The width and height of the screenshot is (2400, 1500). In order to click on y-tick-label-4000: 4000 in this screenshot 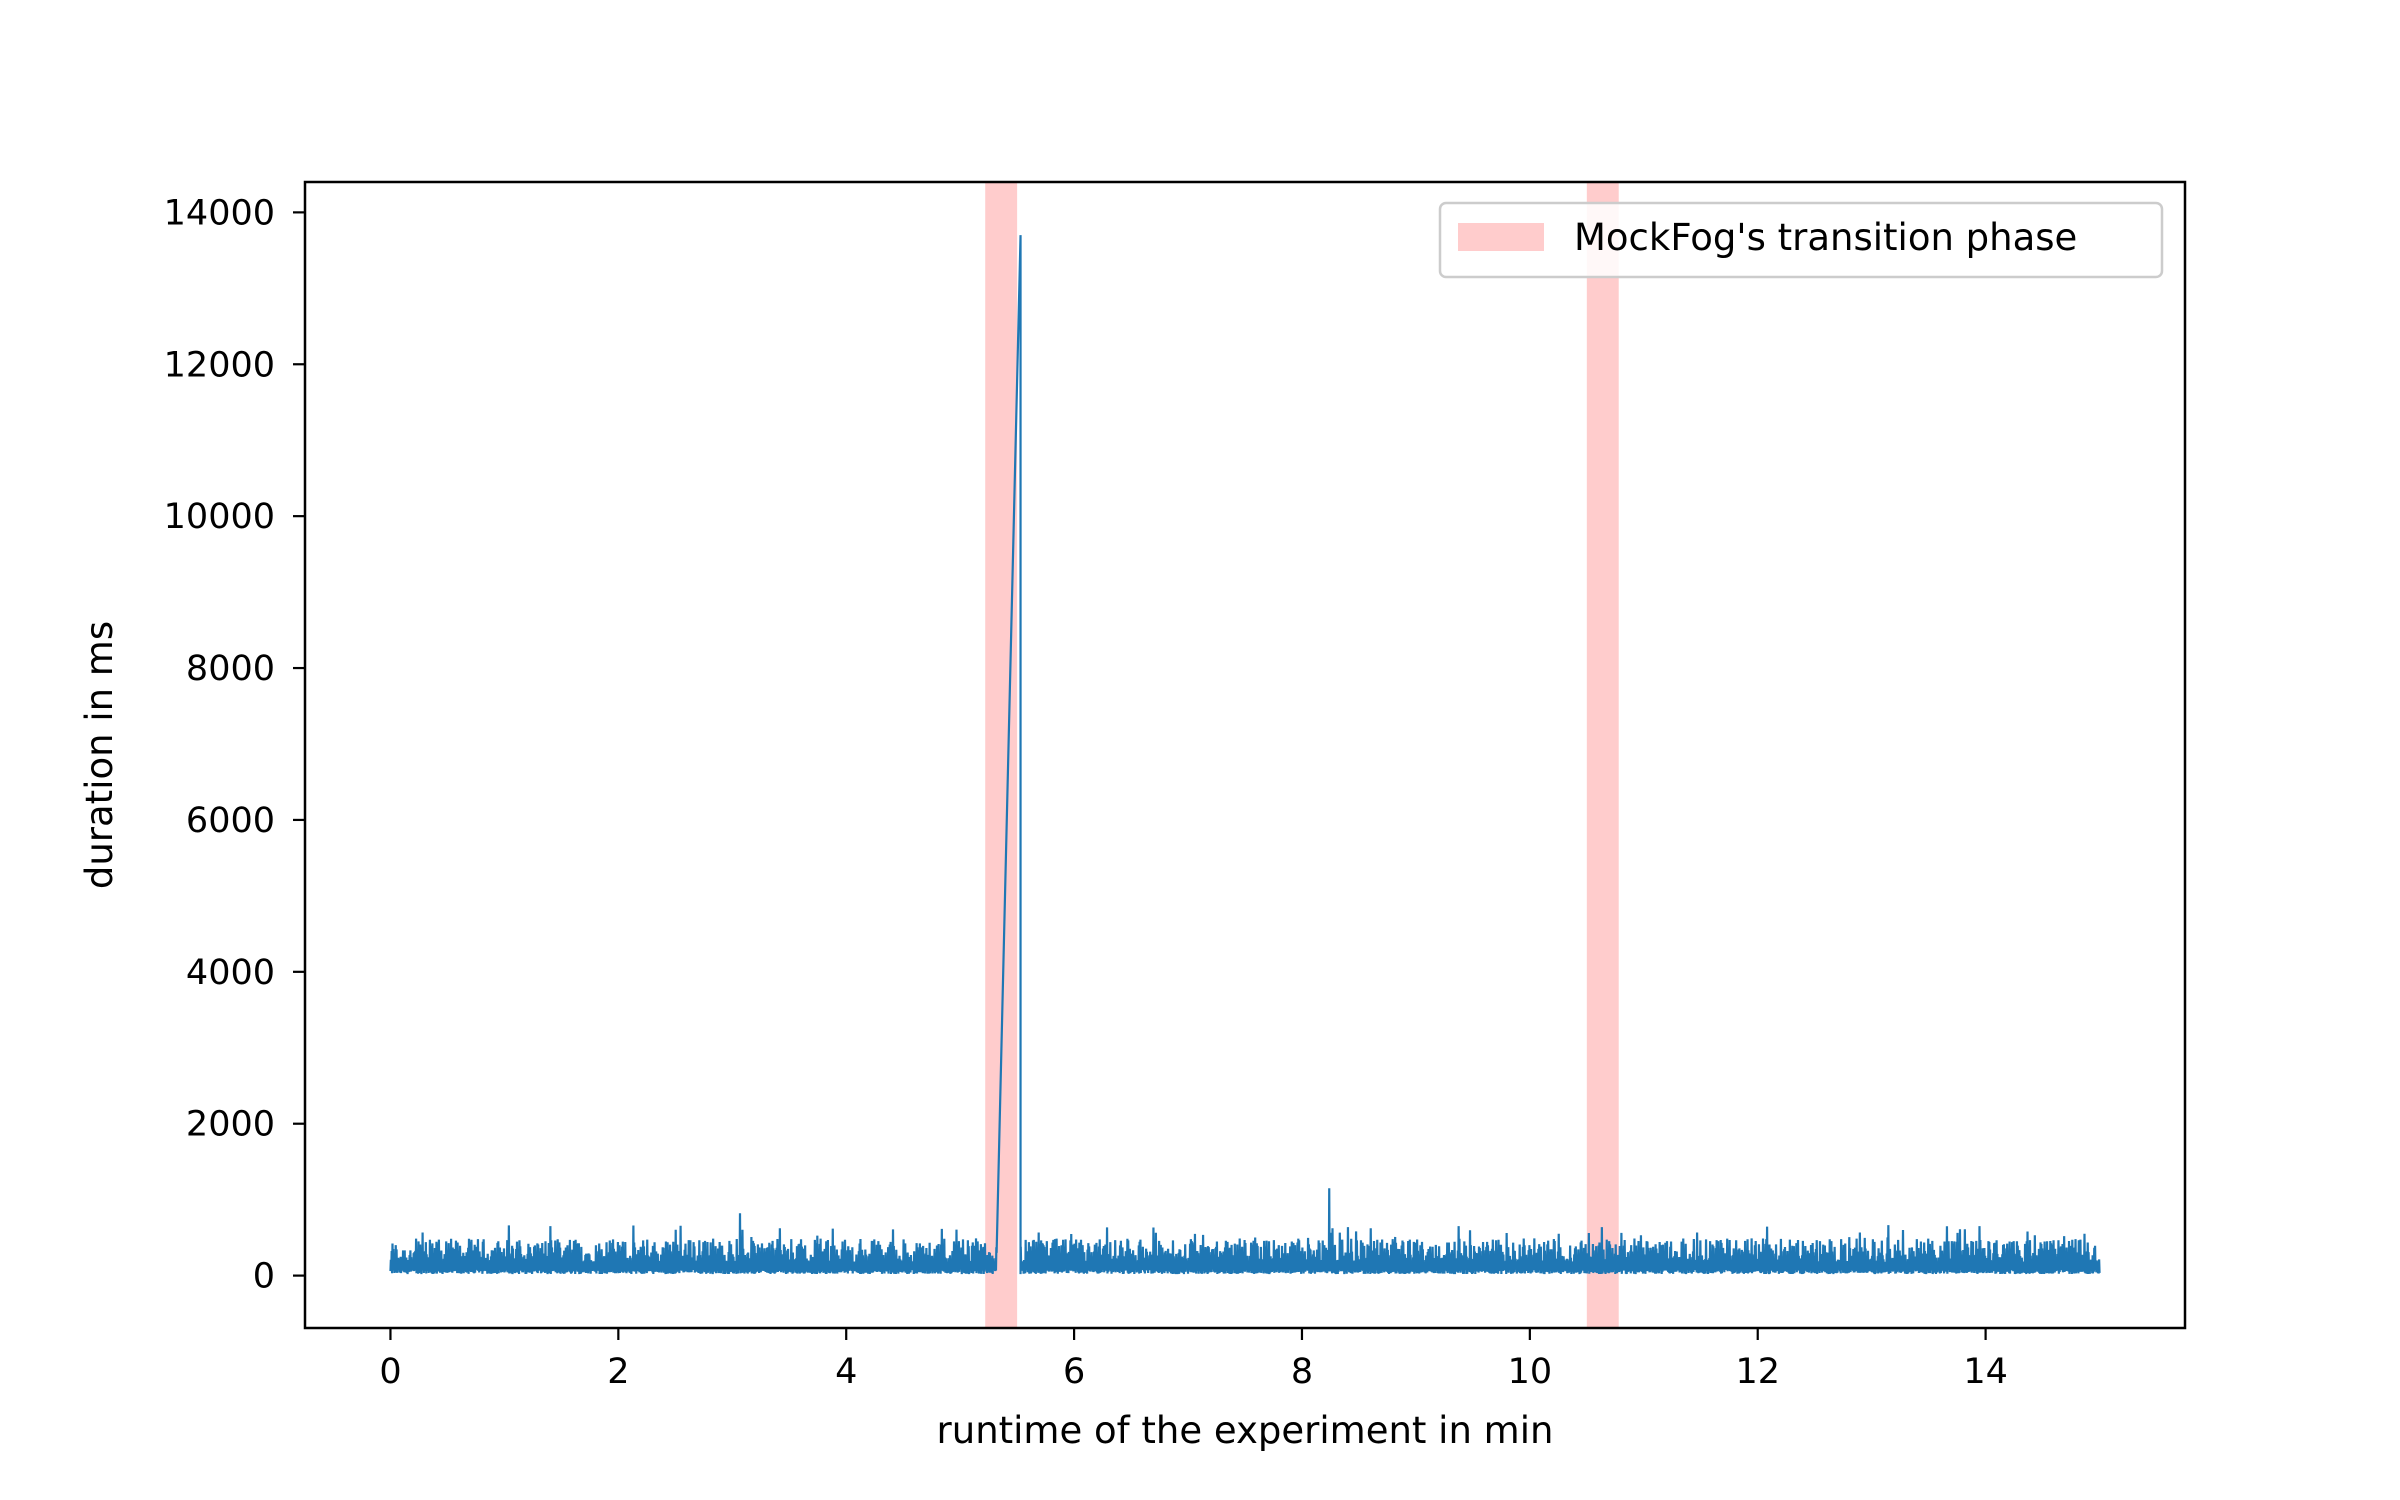, I will do `click(230, 973)`.